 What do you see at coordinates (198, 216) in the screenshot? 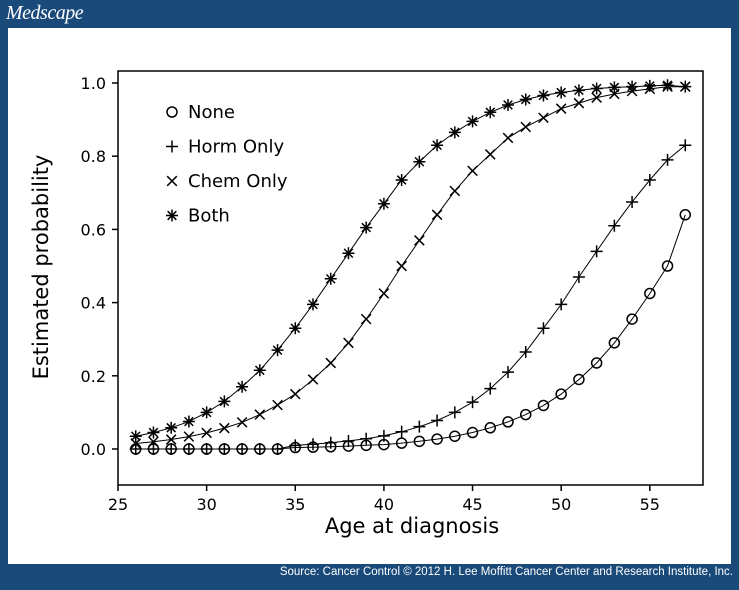
I see `legend-item-both: Both` at bounding box center [198, 216].